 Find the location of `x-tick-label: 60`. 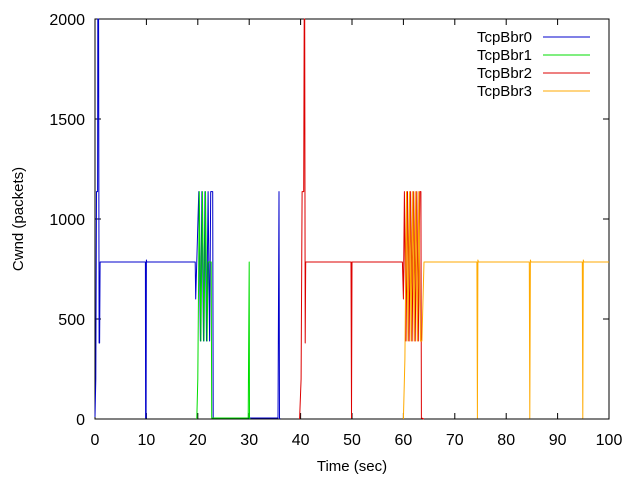

x-tick-label: 60 is located at coordinates (404, 440).